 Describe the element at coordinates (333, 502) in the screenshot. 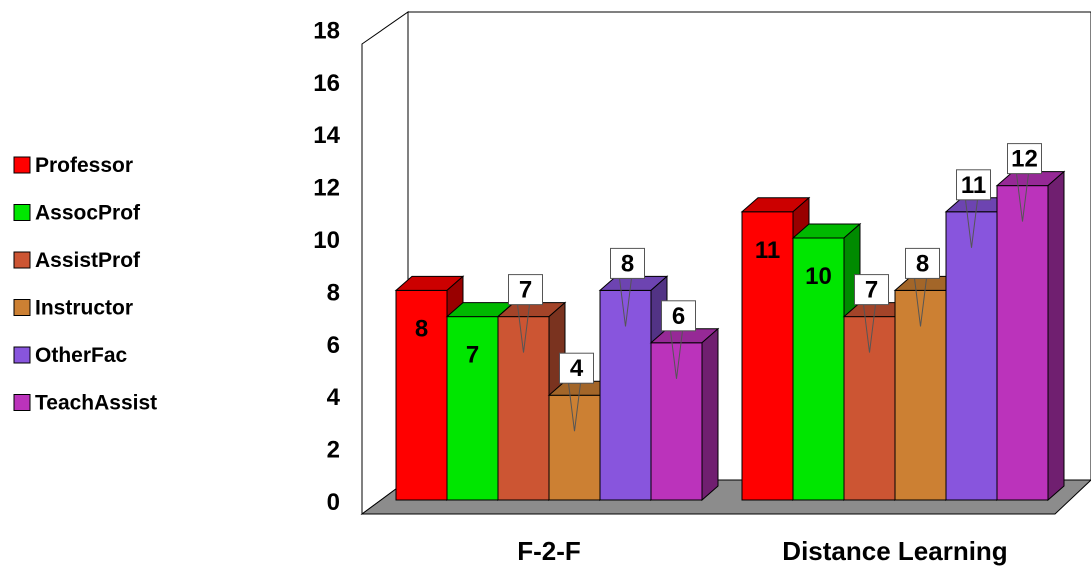

I see `y-tick-label: 0` at that location.